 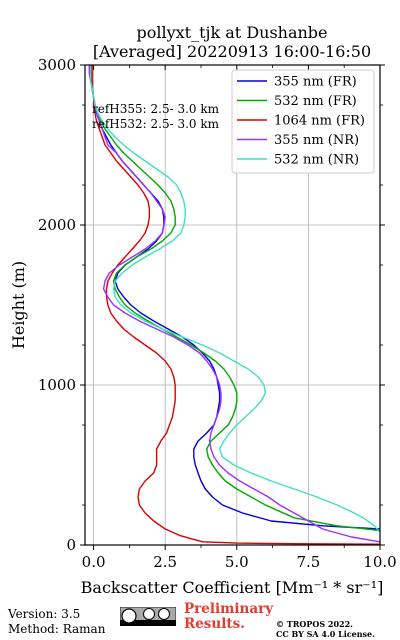 I want to click on method-text: Method: Raman, so click(x=57, y=629).